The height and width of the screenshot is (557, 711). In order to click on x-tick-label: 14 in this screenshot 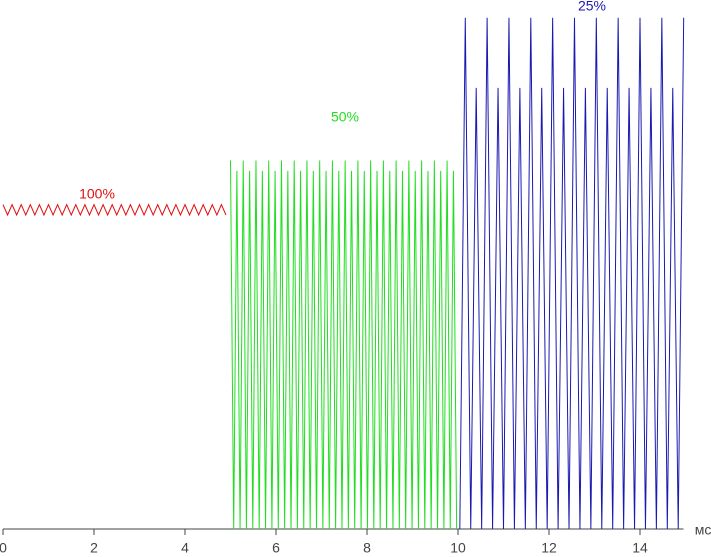, I will do `click(640, 548)`.